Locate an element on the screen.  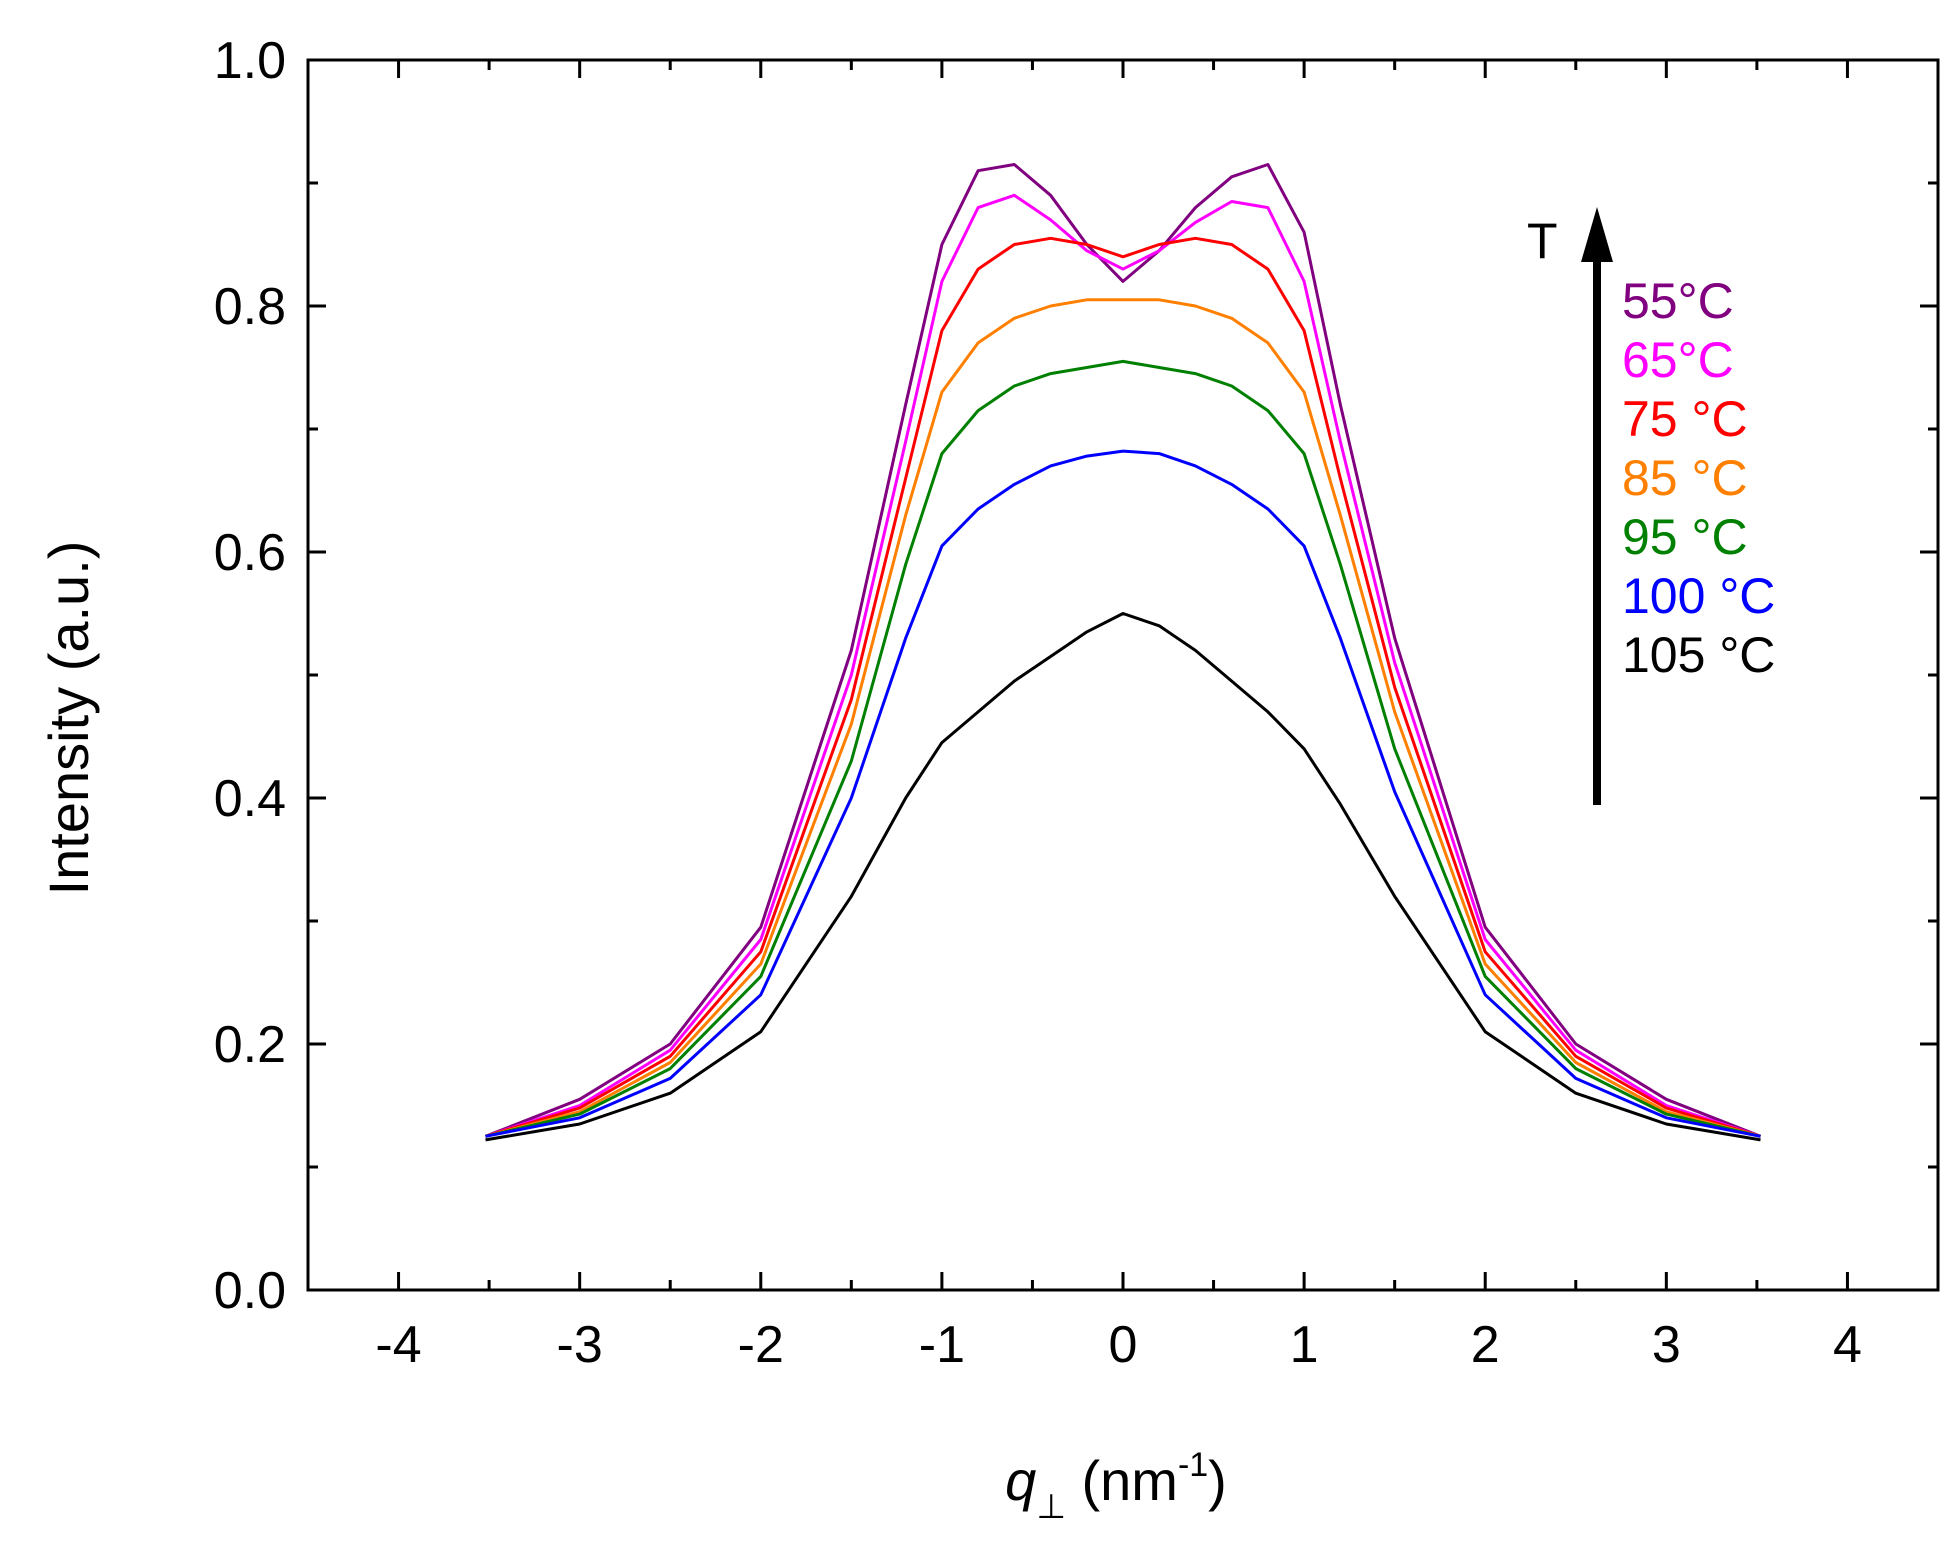
temperature-arrow-label: T is located at coordinates (1542, 241).